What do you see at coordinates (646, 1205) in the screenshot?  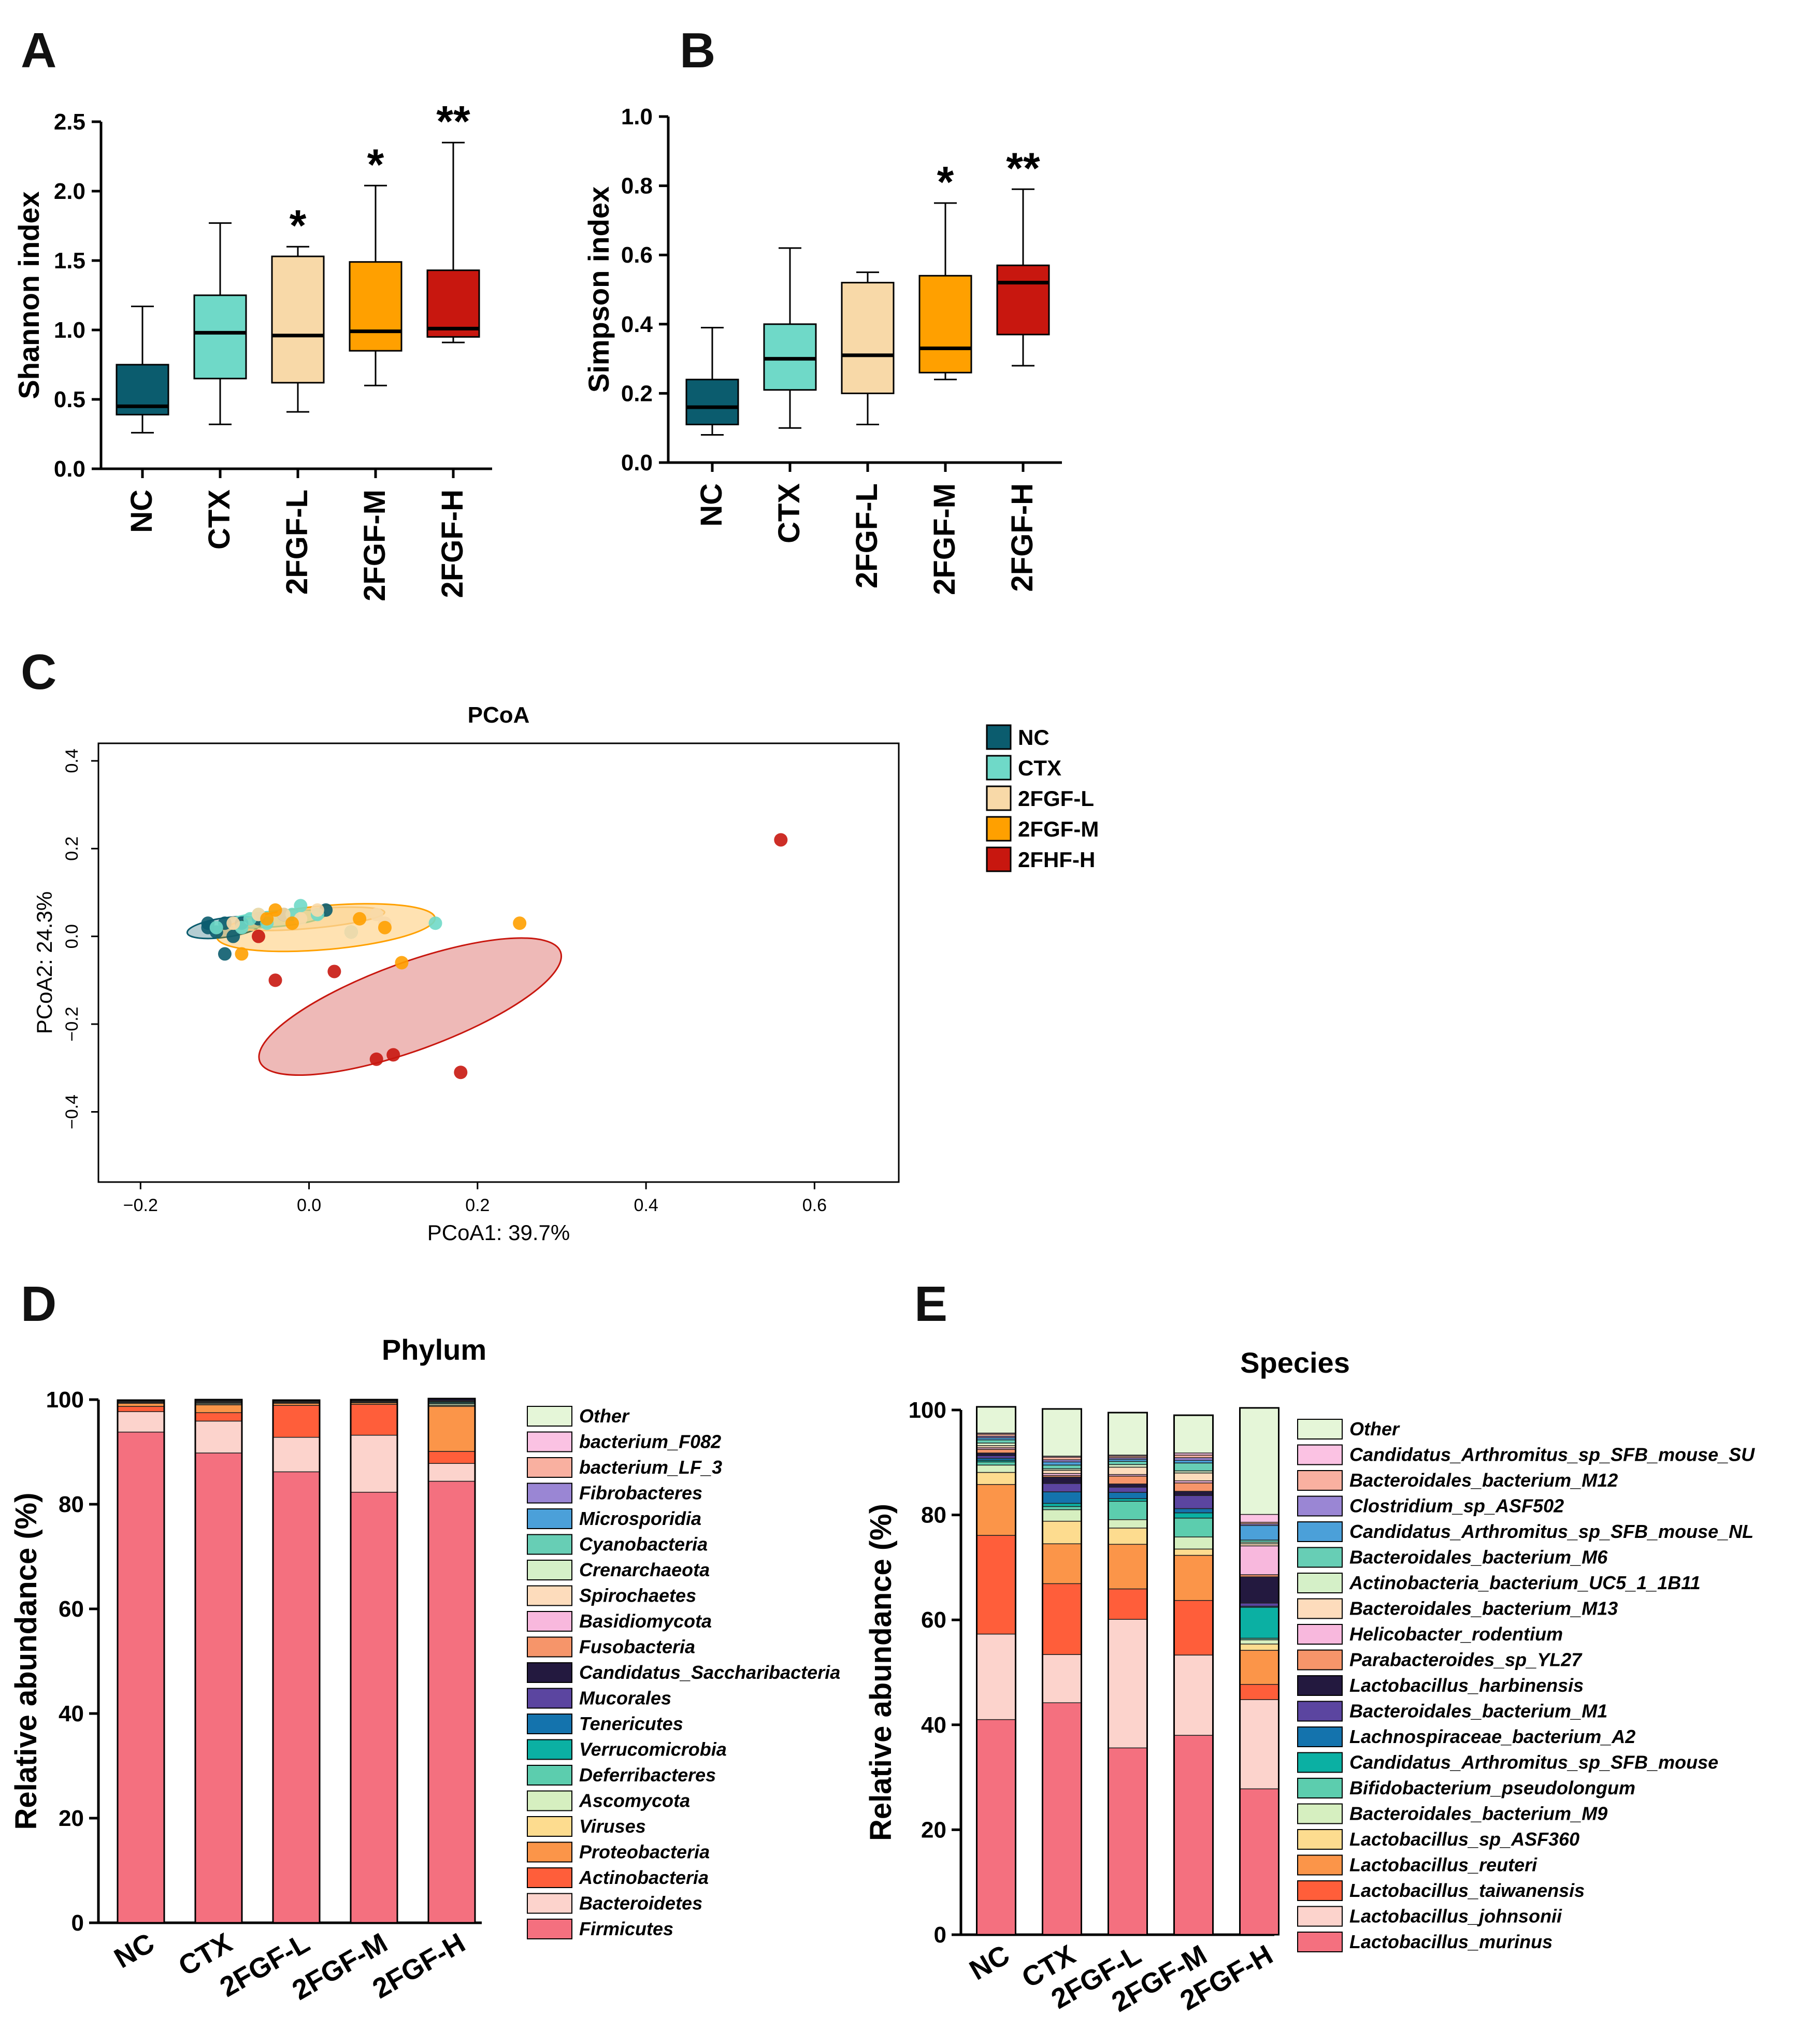 I see `x-tick-label: 0.4` at bounding box center [646, 1205].